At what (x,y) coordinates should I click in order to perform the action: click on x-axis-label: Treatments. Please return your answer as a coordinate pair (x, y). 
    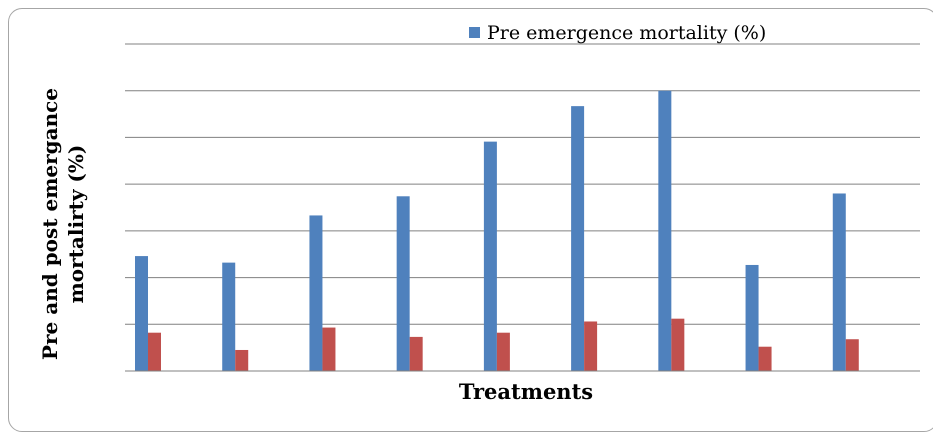
    Looking at the image, I should click on (526, 391).